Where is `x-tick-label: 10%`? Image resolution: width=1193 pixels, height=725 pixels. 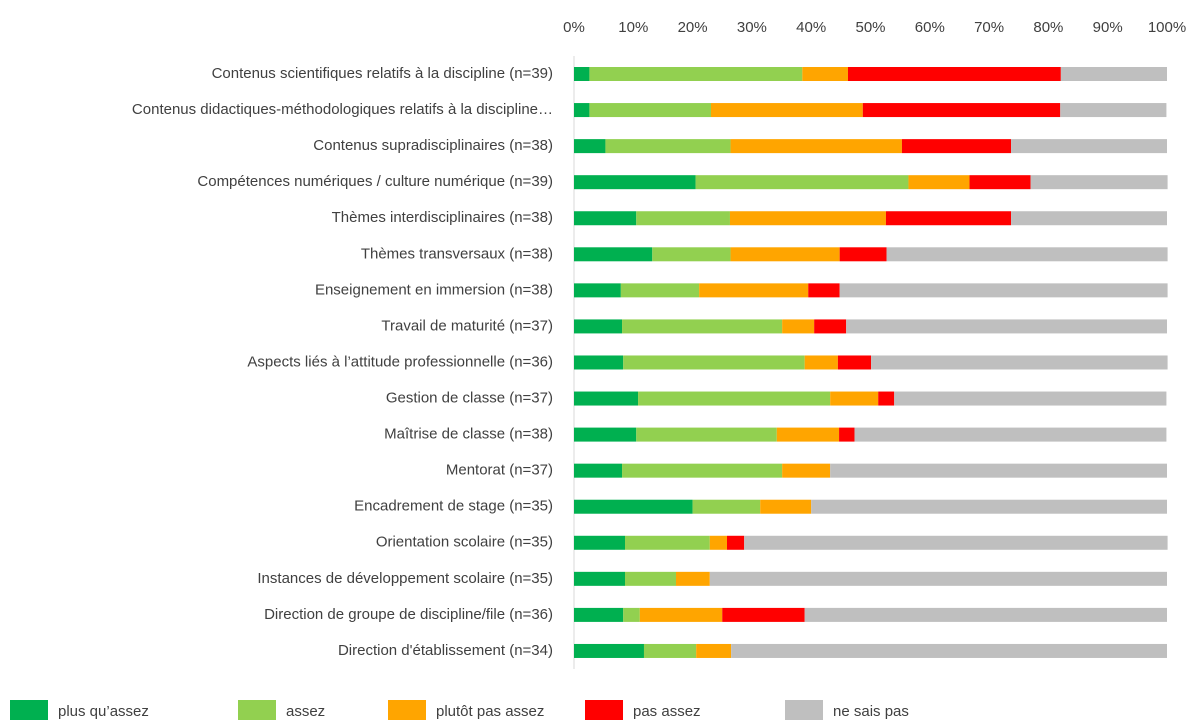
x-tick-label: 10% is located at coordinates (633, 27).